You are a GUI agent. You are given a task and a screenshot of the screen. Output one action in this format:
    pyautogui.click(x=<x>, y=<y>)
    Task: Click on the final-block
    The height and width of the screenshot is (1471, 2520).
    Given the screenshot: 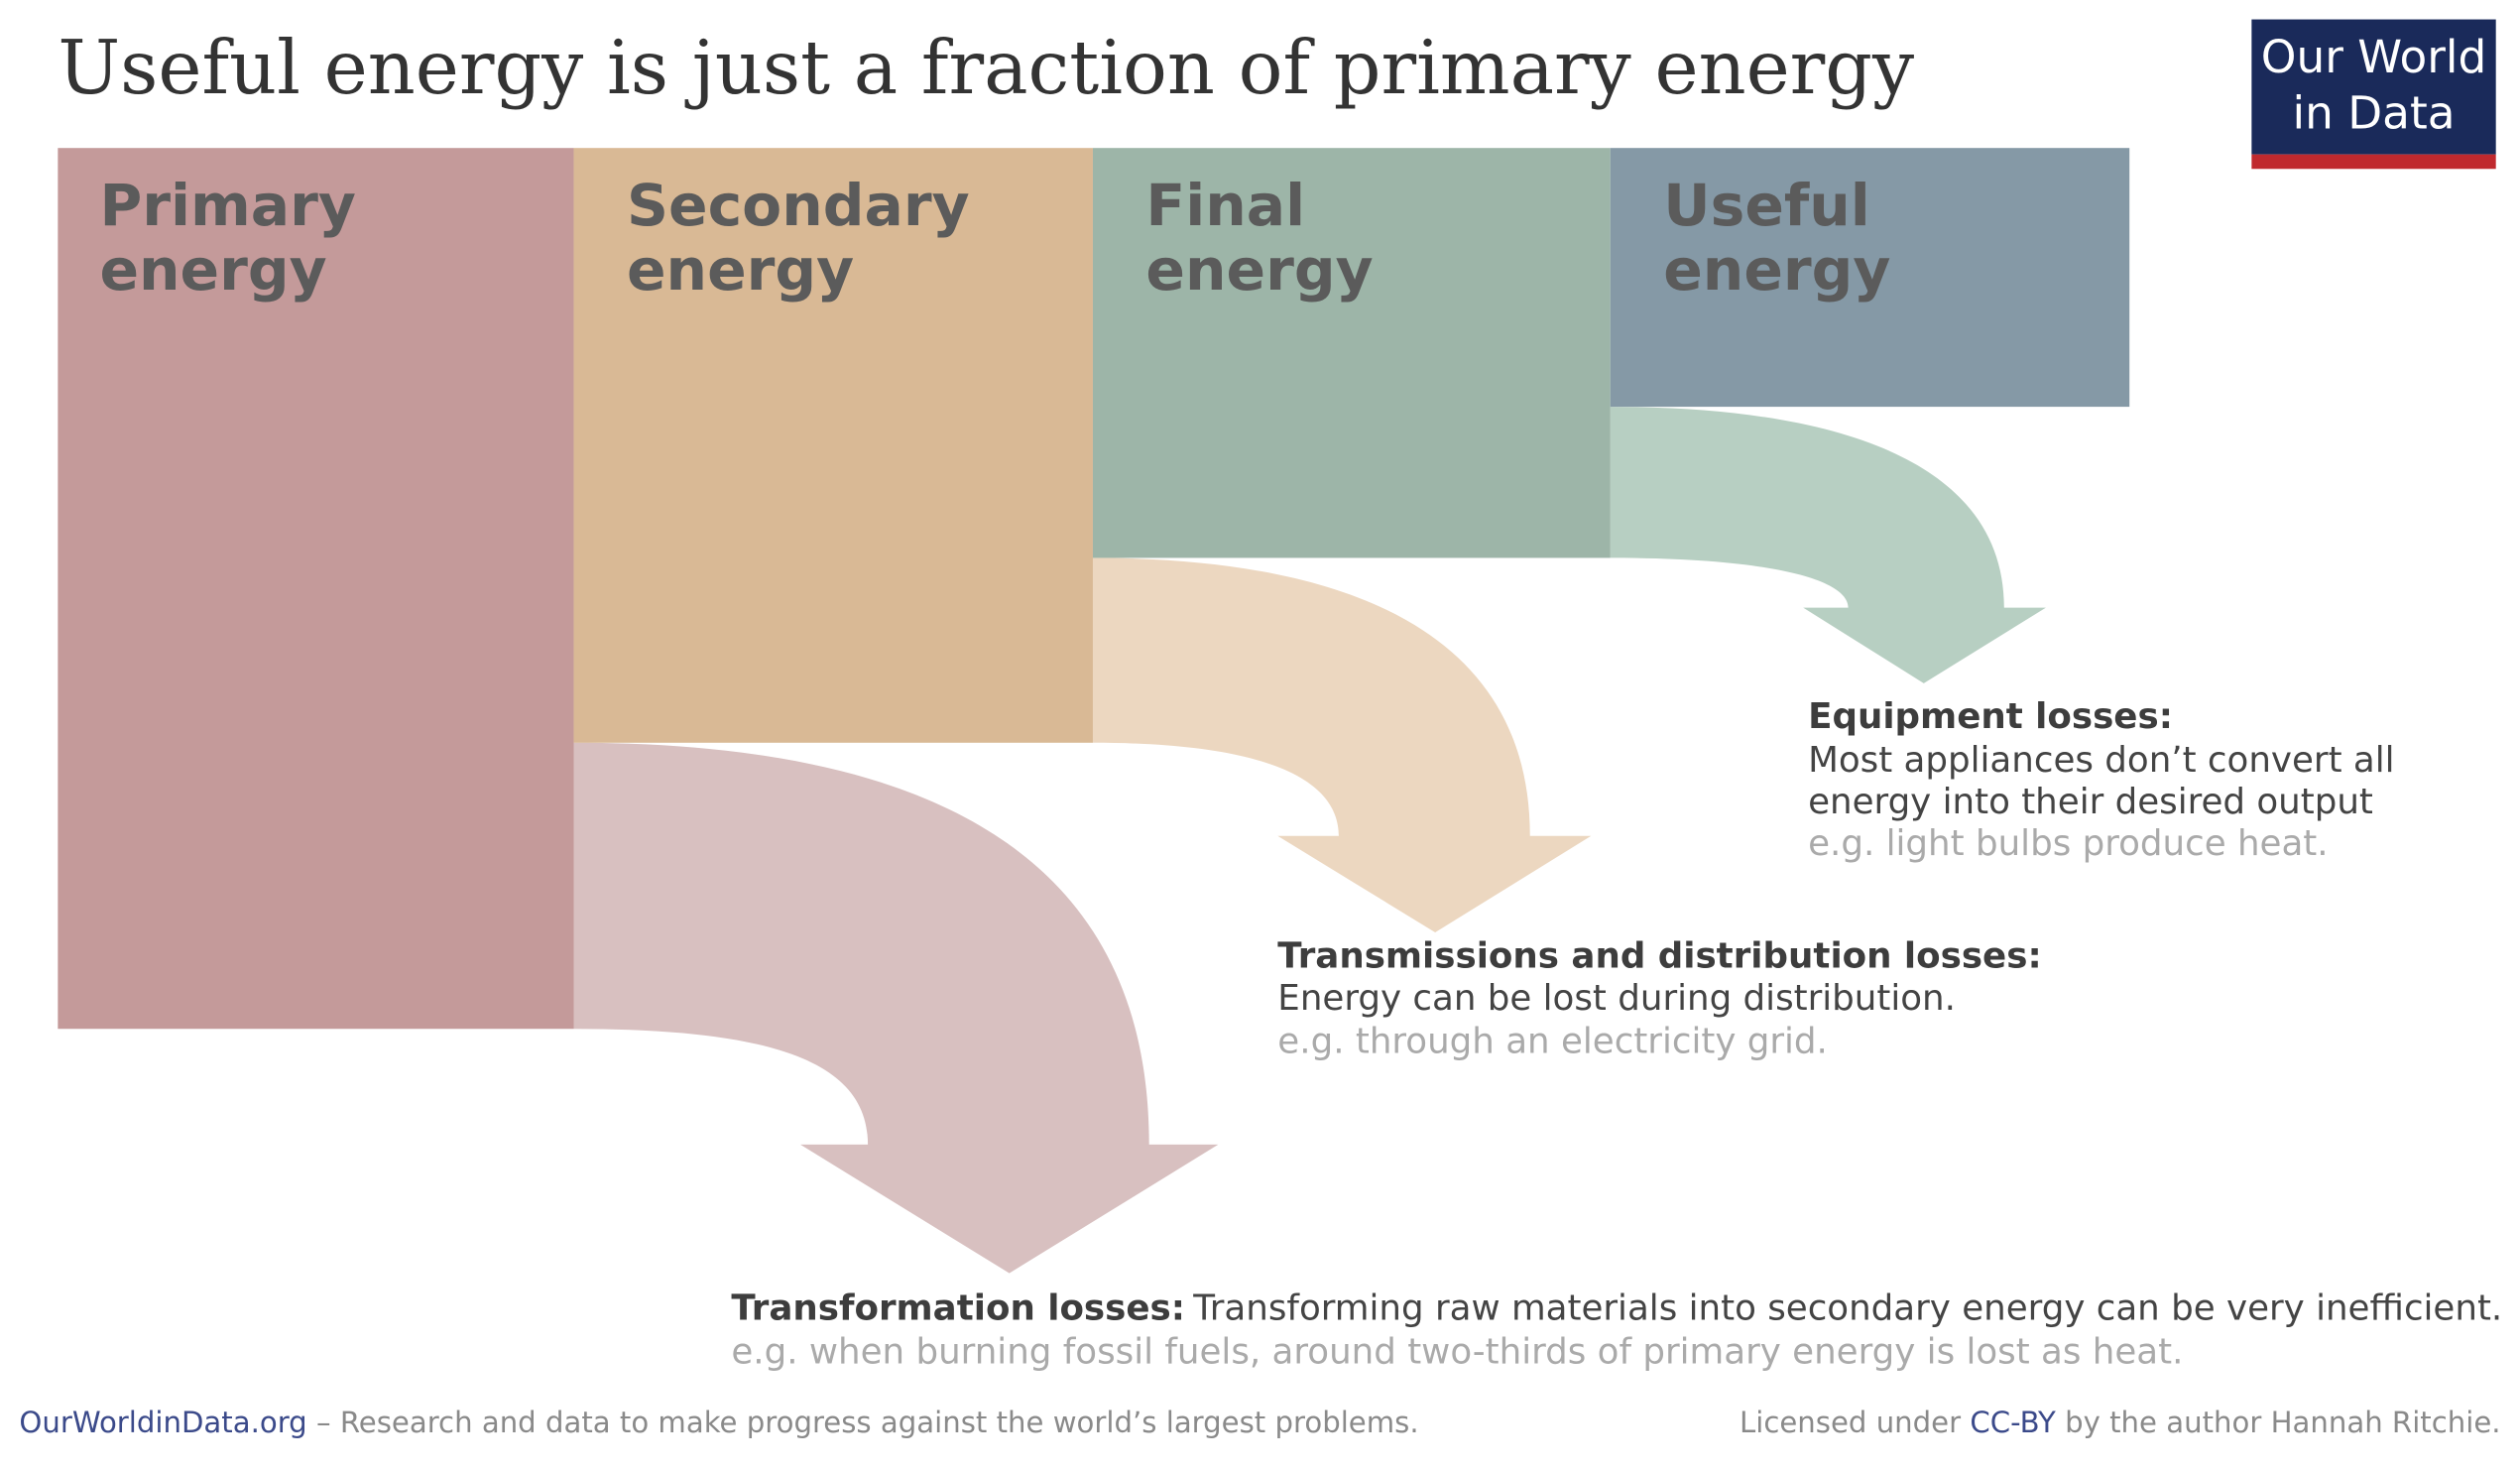 What is the action you would take?
    pyautogui.click(x=1351, y=353)
    